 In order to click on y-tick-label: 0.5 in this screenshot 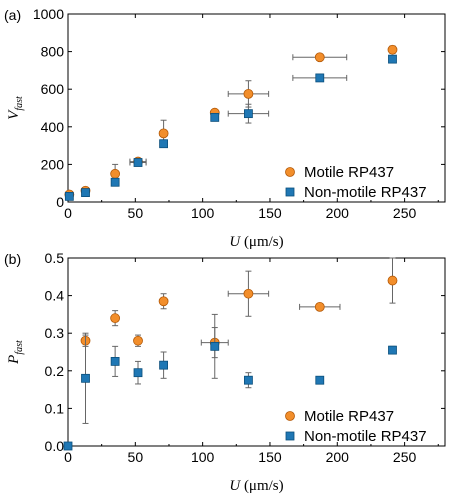, I will do `click(55, 258)`.